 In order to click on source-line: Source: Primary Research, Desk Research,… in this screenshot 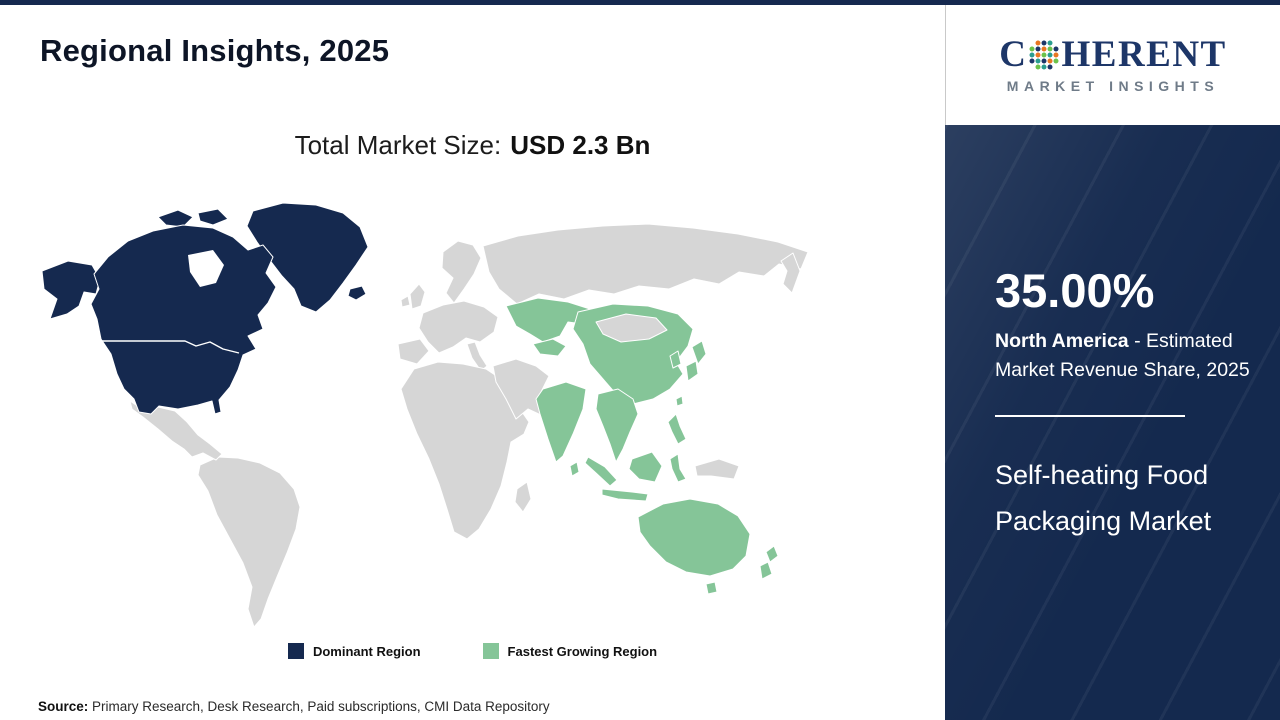, I will do `click(294, 706)`.